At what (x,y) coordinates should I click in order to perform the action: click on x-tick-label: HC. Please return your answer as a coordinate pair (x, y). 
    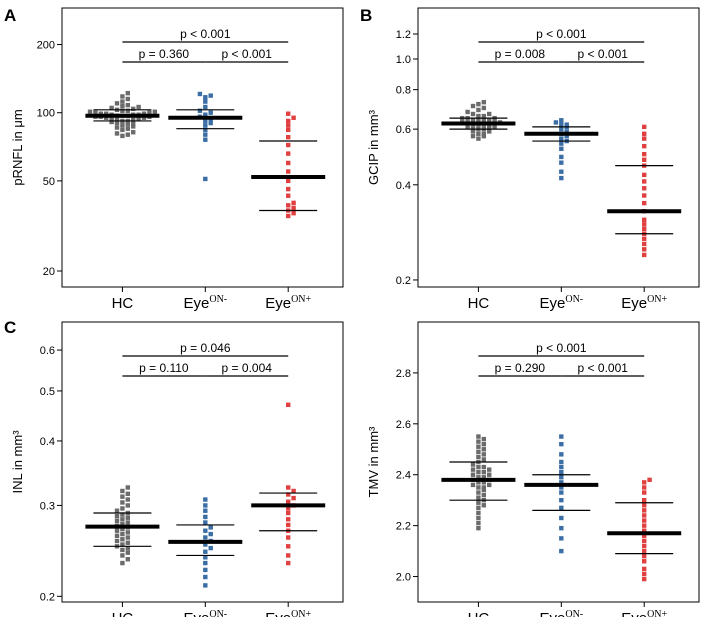
    Looking at the image, I should click on (123, 613).